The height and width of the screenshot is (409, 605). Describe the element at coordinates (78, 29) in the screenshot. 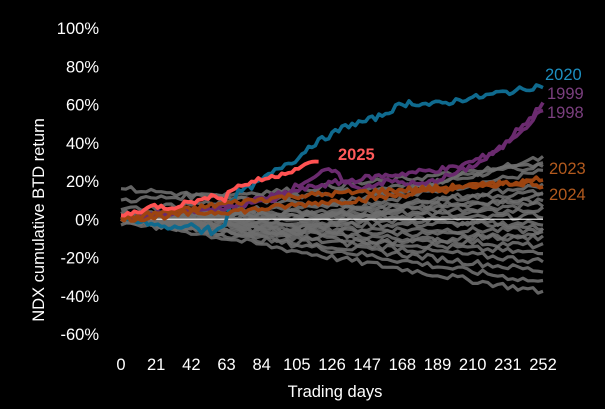

I see `y-tick-label: 100%` at that location.